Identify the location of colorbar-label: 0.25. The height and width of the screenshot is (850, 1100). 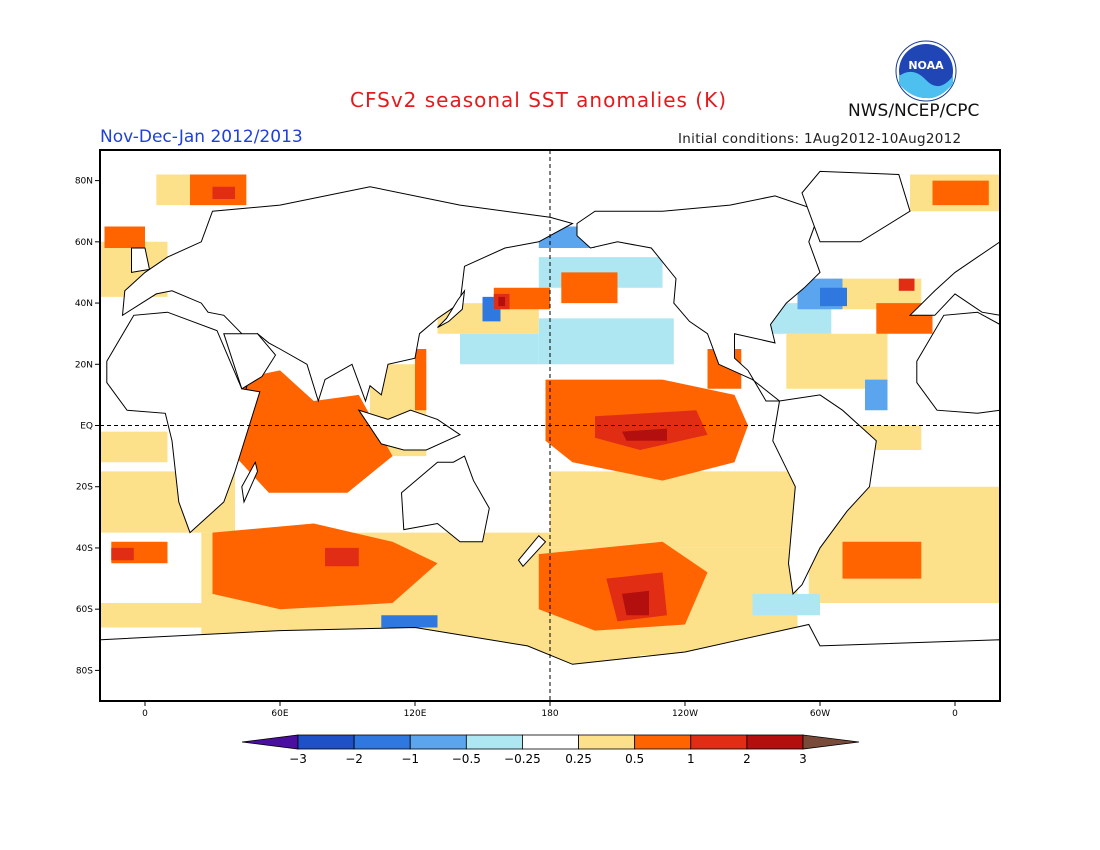
(578, 759).